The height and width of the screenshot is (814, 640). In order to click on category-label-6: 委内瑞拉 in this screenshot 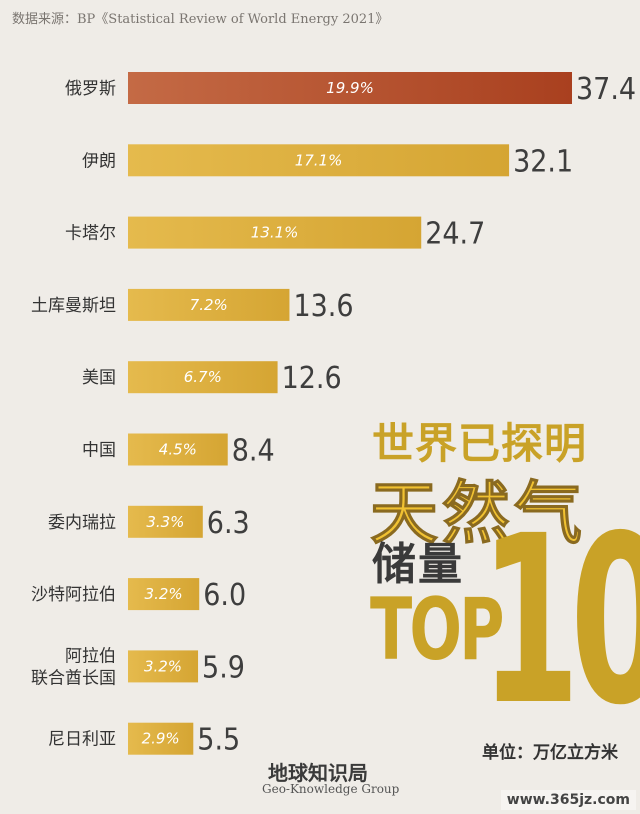, I will do `click(82, 523)`.